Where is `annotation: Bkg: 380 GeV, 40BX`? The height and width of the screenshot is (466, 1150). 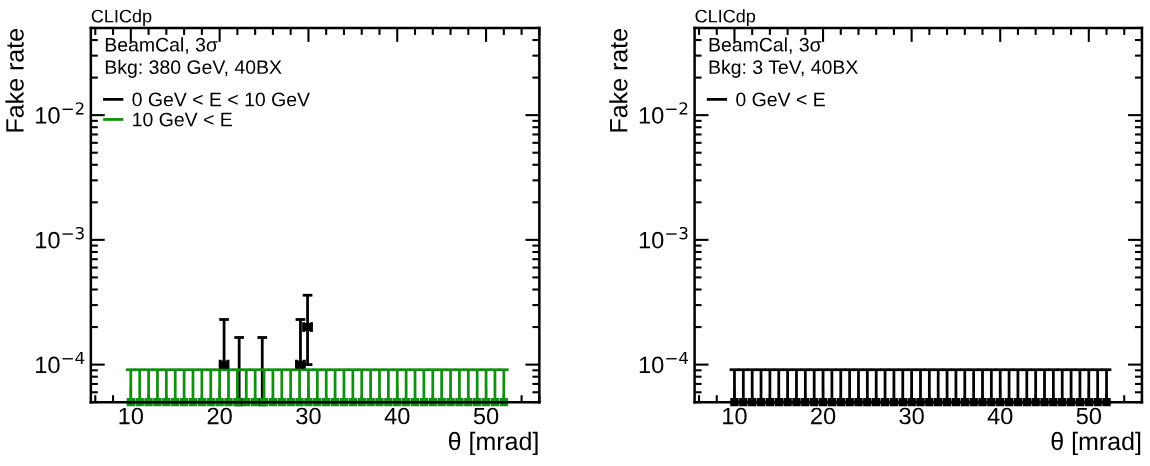
annotation: Bkg: 380 GeV, 40BX is located at coordinates (193, 68).